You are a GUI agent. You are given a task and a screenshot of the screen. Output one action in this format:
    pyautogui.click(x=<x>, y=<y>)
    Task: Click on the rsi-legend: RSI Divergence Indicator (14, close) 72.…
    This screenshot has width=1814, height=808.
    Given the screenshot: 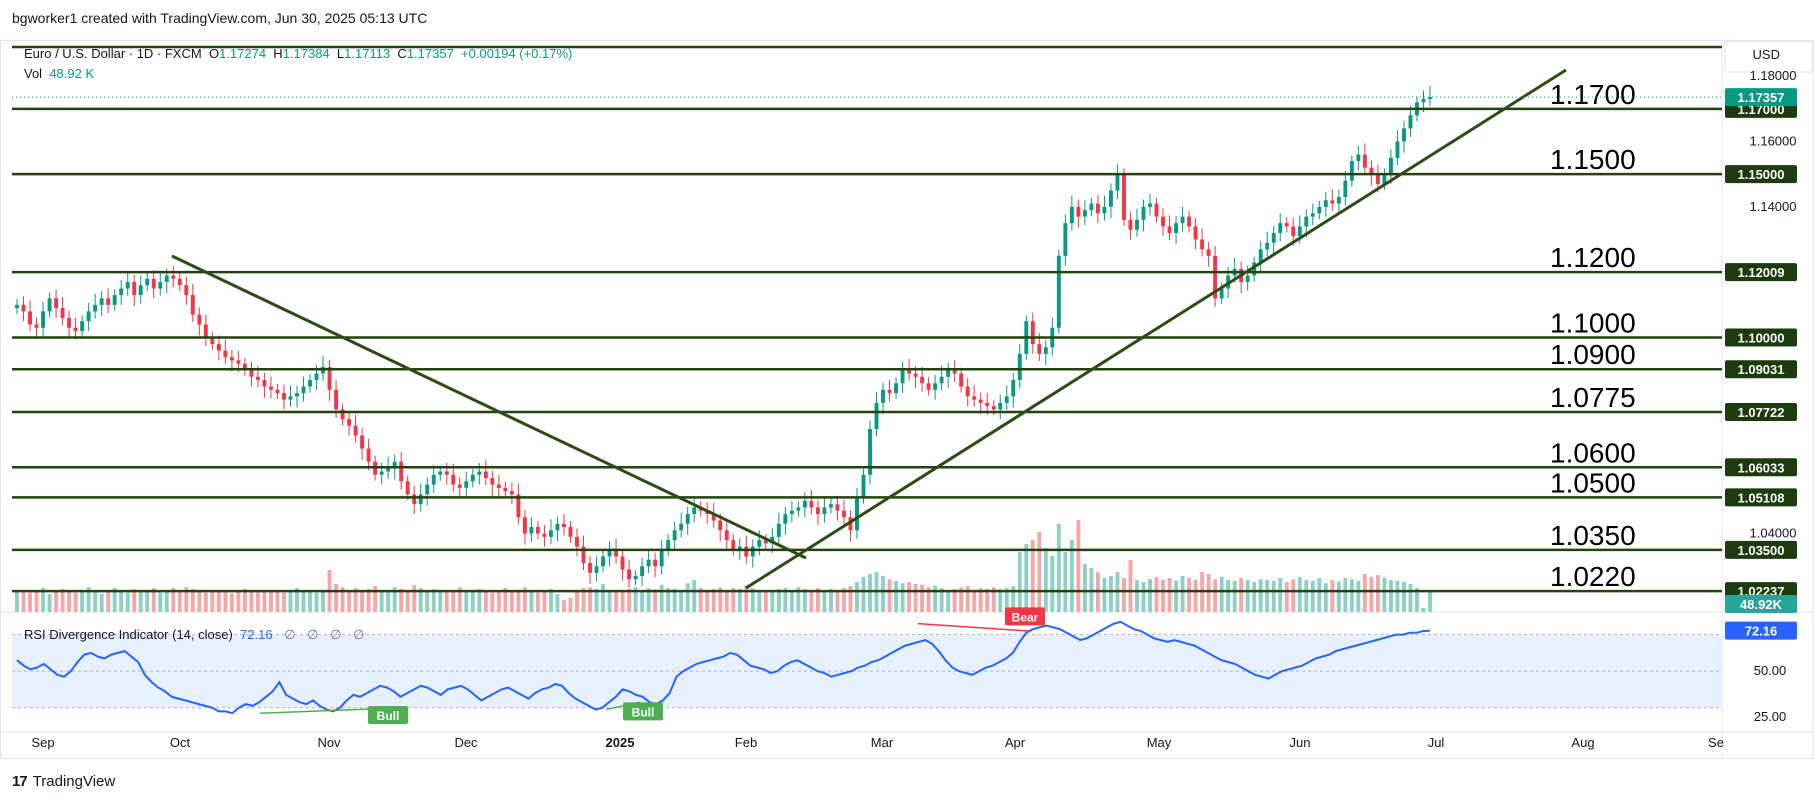 What is the action you would take?
    pyautogui.click(x=194, y=635)
    